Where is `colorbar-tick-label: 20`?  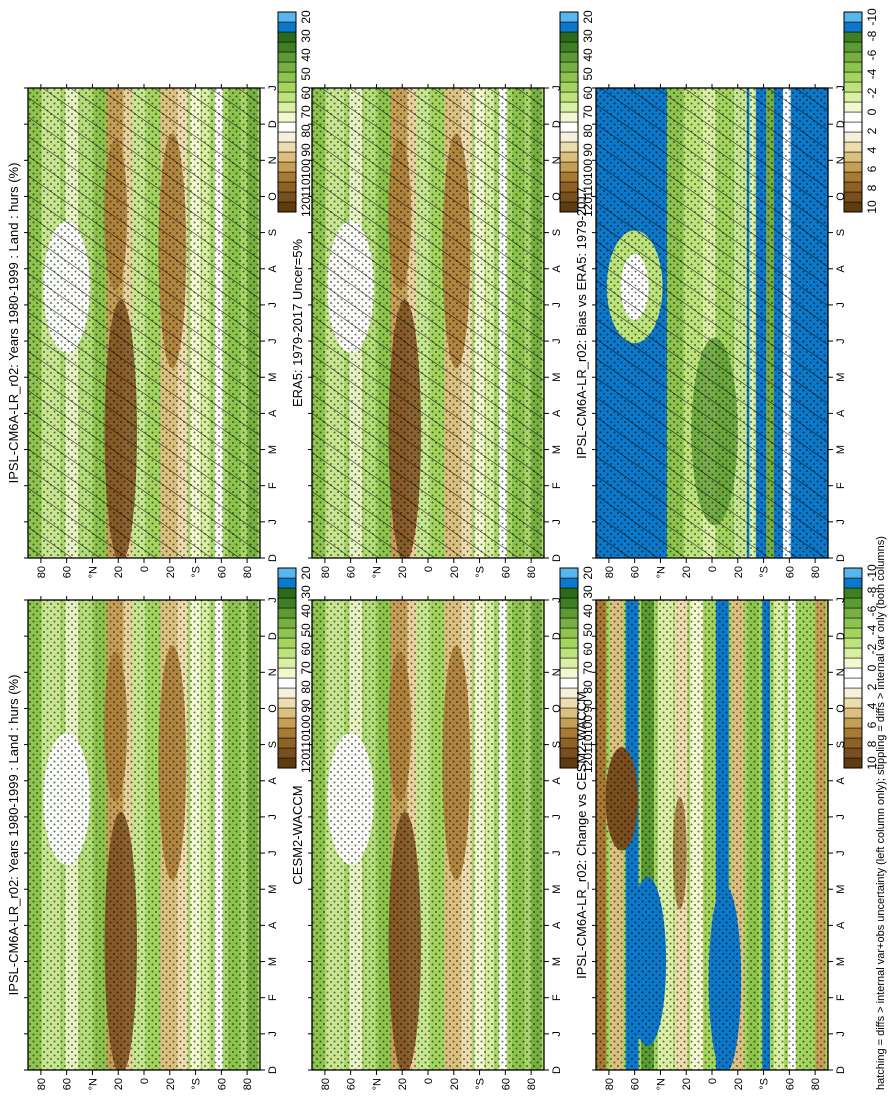 colorbar-tick-label: 20 is located at coordinates (588, 17).